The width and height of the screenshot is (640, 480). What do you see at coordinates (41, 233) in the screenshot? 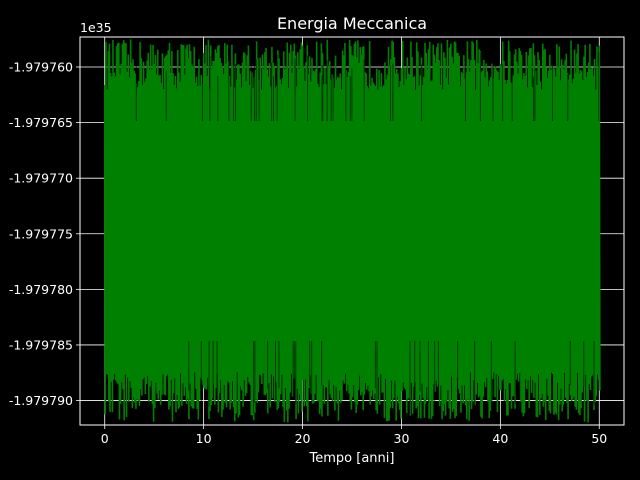
I see `y-tick-label: -1.979775` at bounding box center [41, 233].